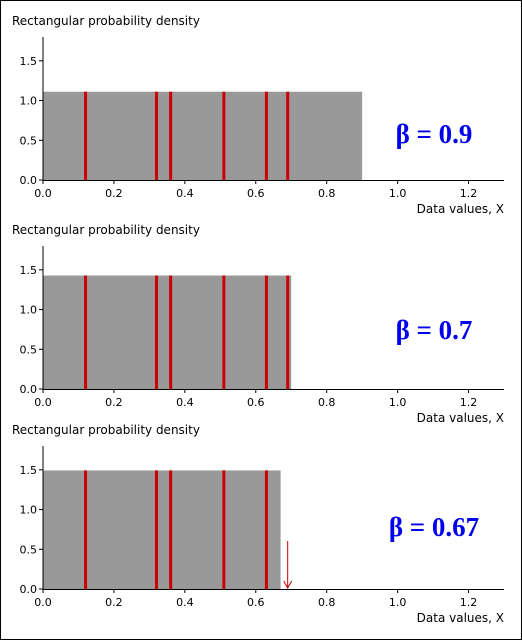 The width and height of the screenshot is (522, 644). What do you see at coordinates (434, 527) in the screenshot?
I see `beta-annotation: β = 0.67` at bounding box center [434, 527].